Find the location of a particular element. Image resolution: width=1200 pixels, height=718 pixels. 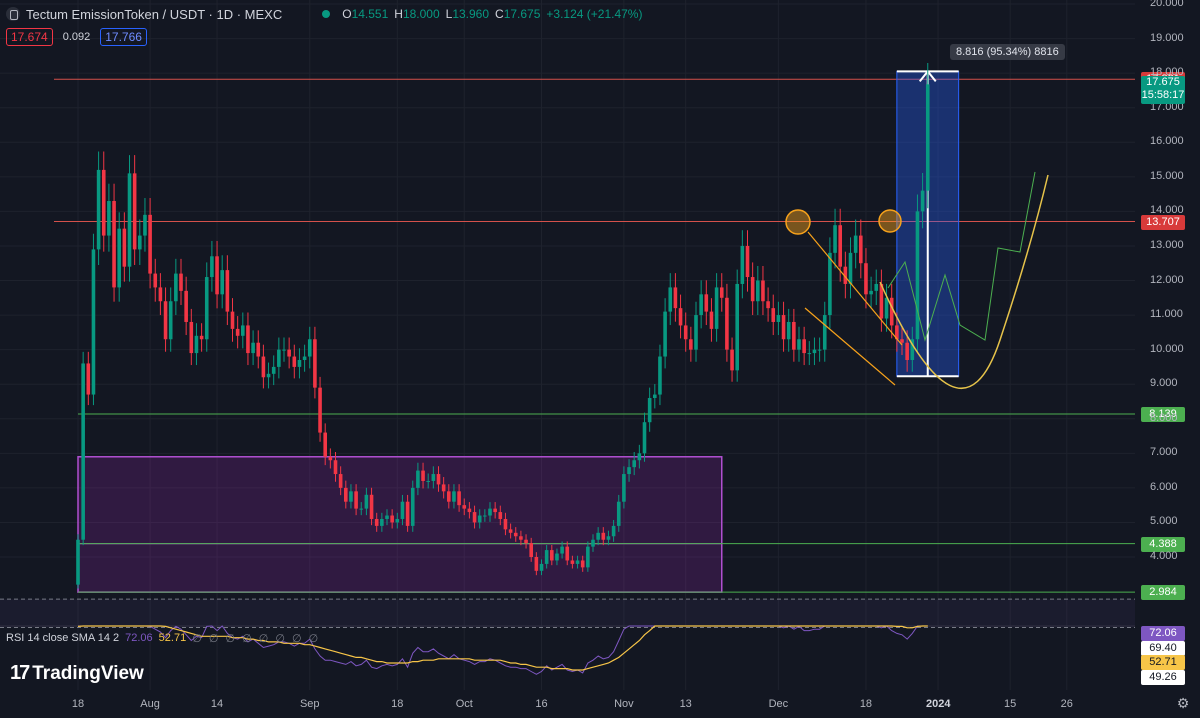

tradingview-logo: 17 TradingView is located at coordinates (77, 673).